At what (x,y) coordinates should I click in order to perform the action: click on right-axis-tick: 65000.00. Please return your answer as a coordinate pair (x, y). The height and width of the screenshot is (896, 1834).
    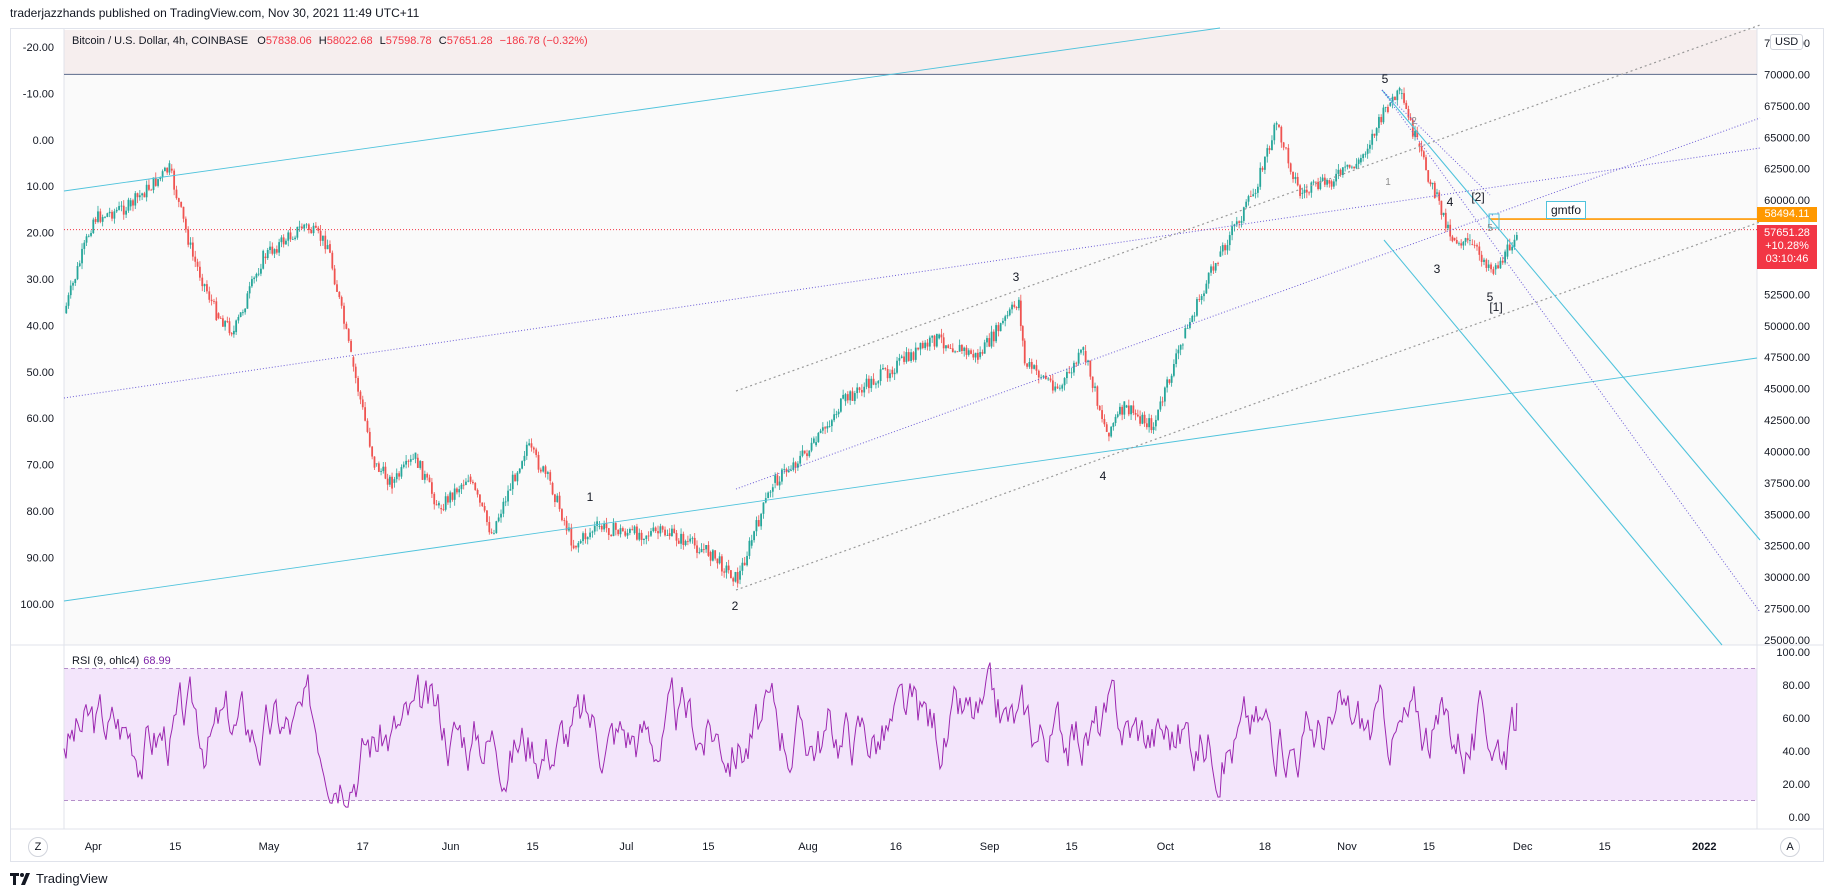
    Looking at the image, I should click on (1787, 138).